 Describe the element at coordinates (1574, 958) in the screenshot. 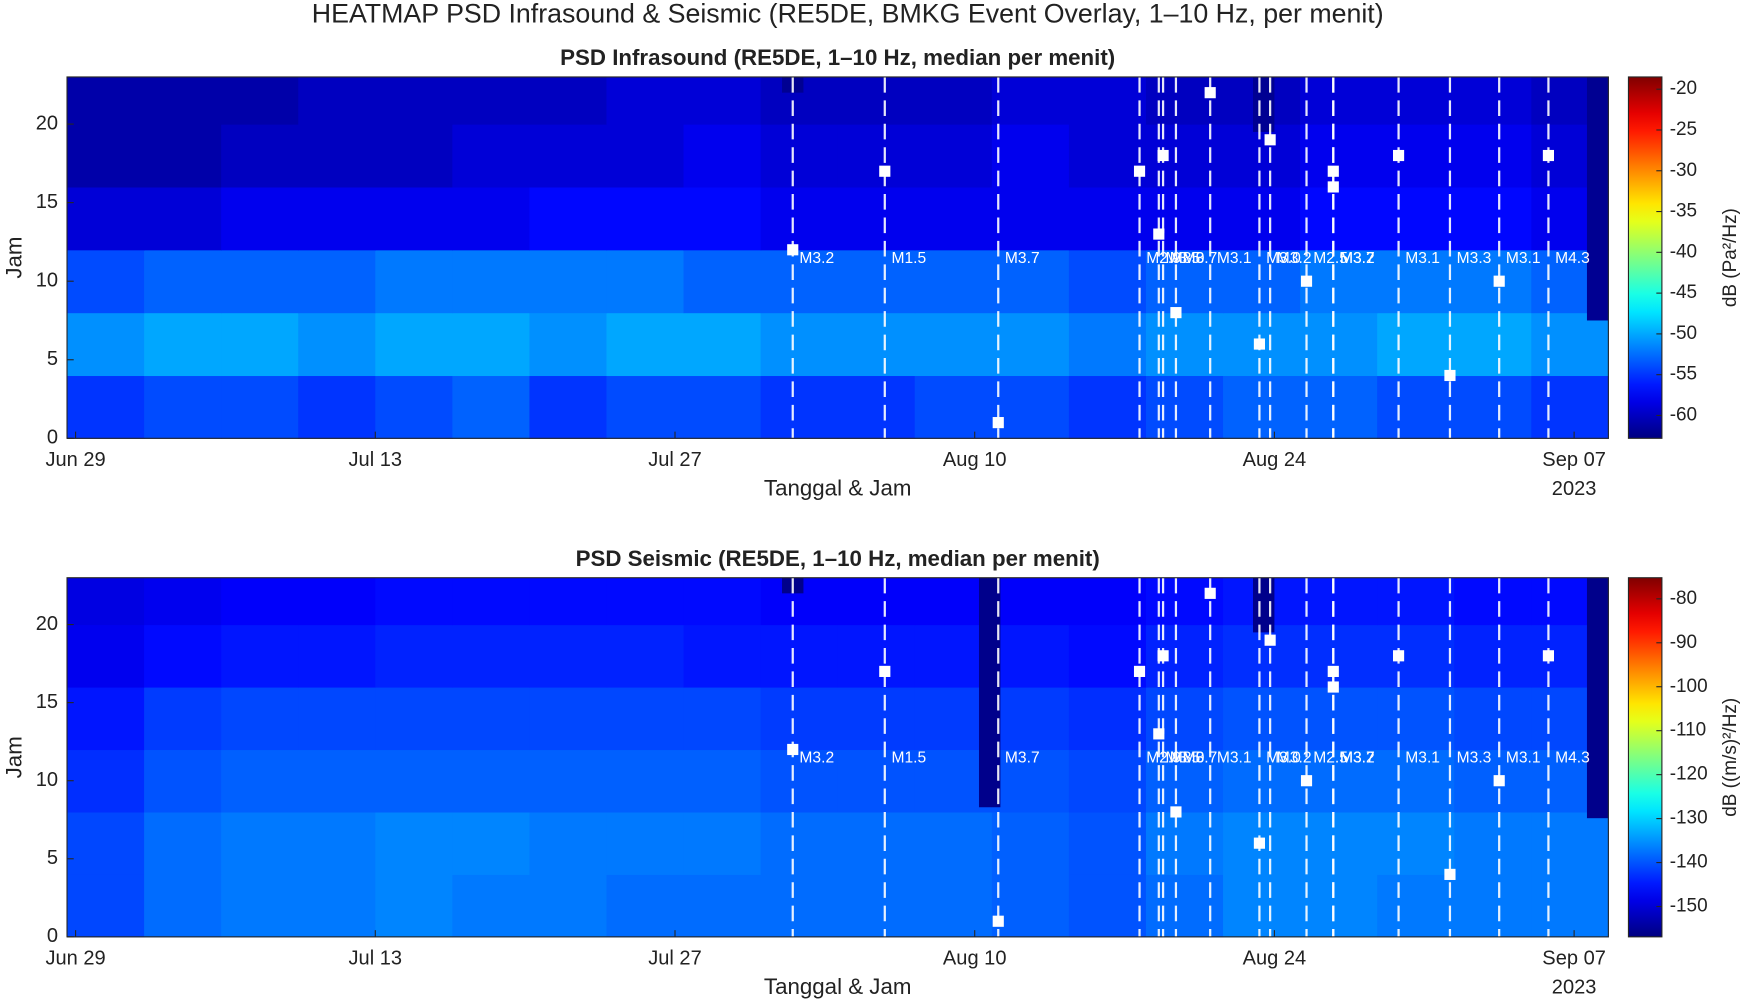

I see `x-tick-label: Sep 07` at that location.